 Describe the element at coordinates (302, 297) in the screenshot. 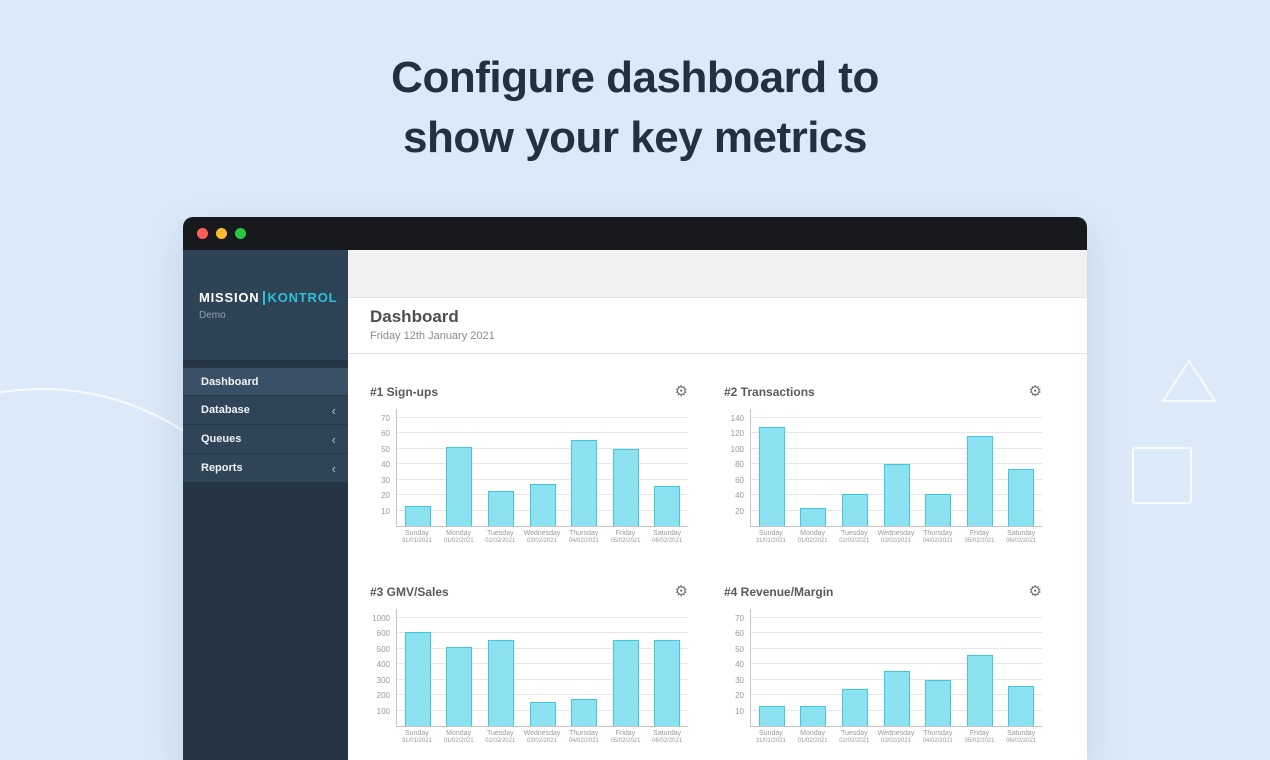

I see `logo-kontrol: KONTROL` at that location.